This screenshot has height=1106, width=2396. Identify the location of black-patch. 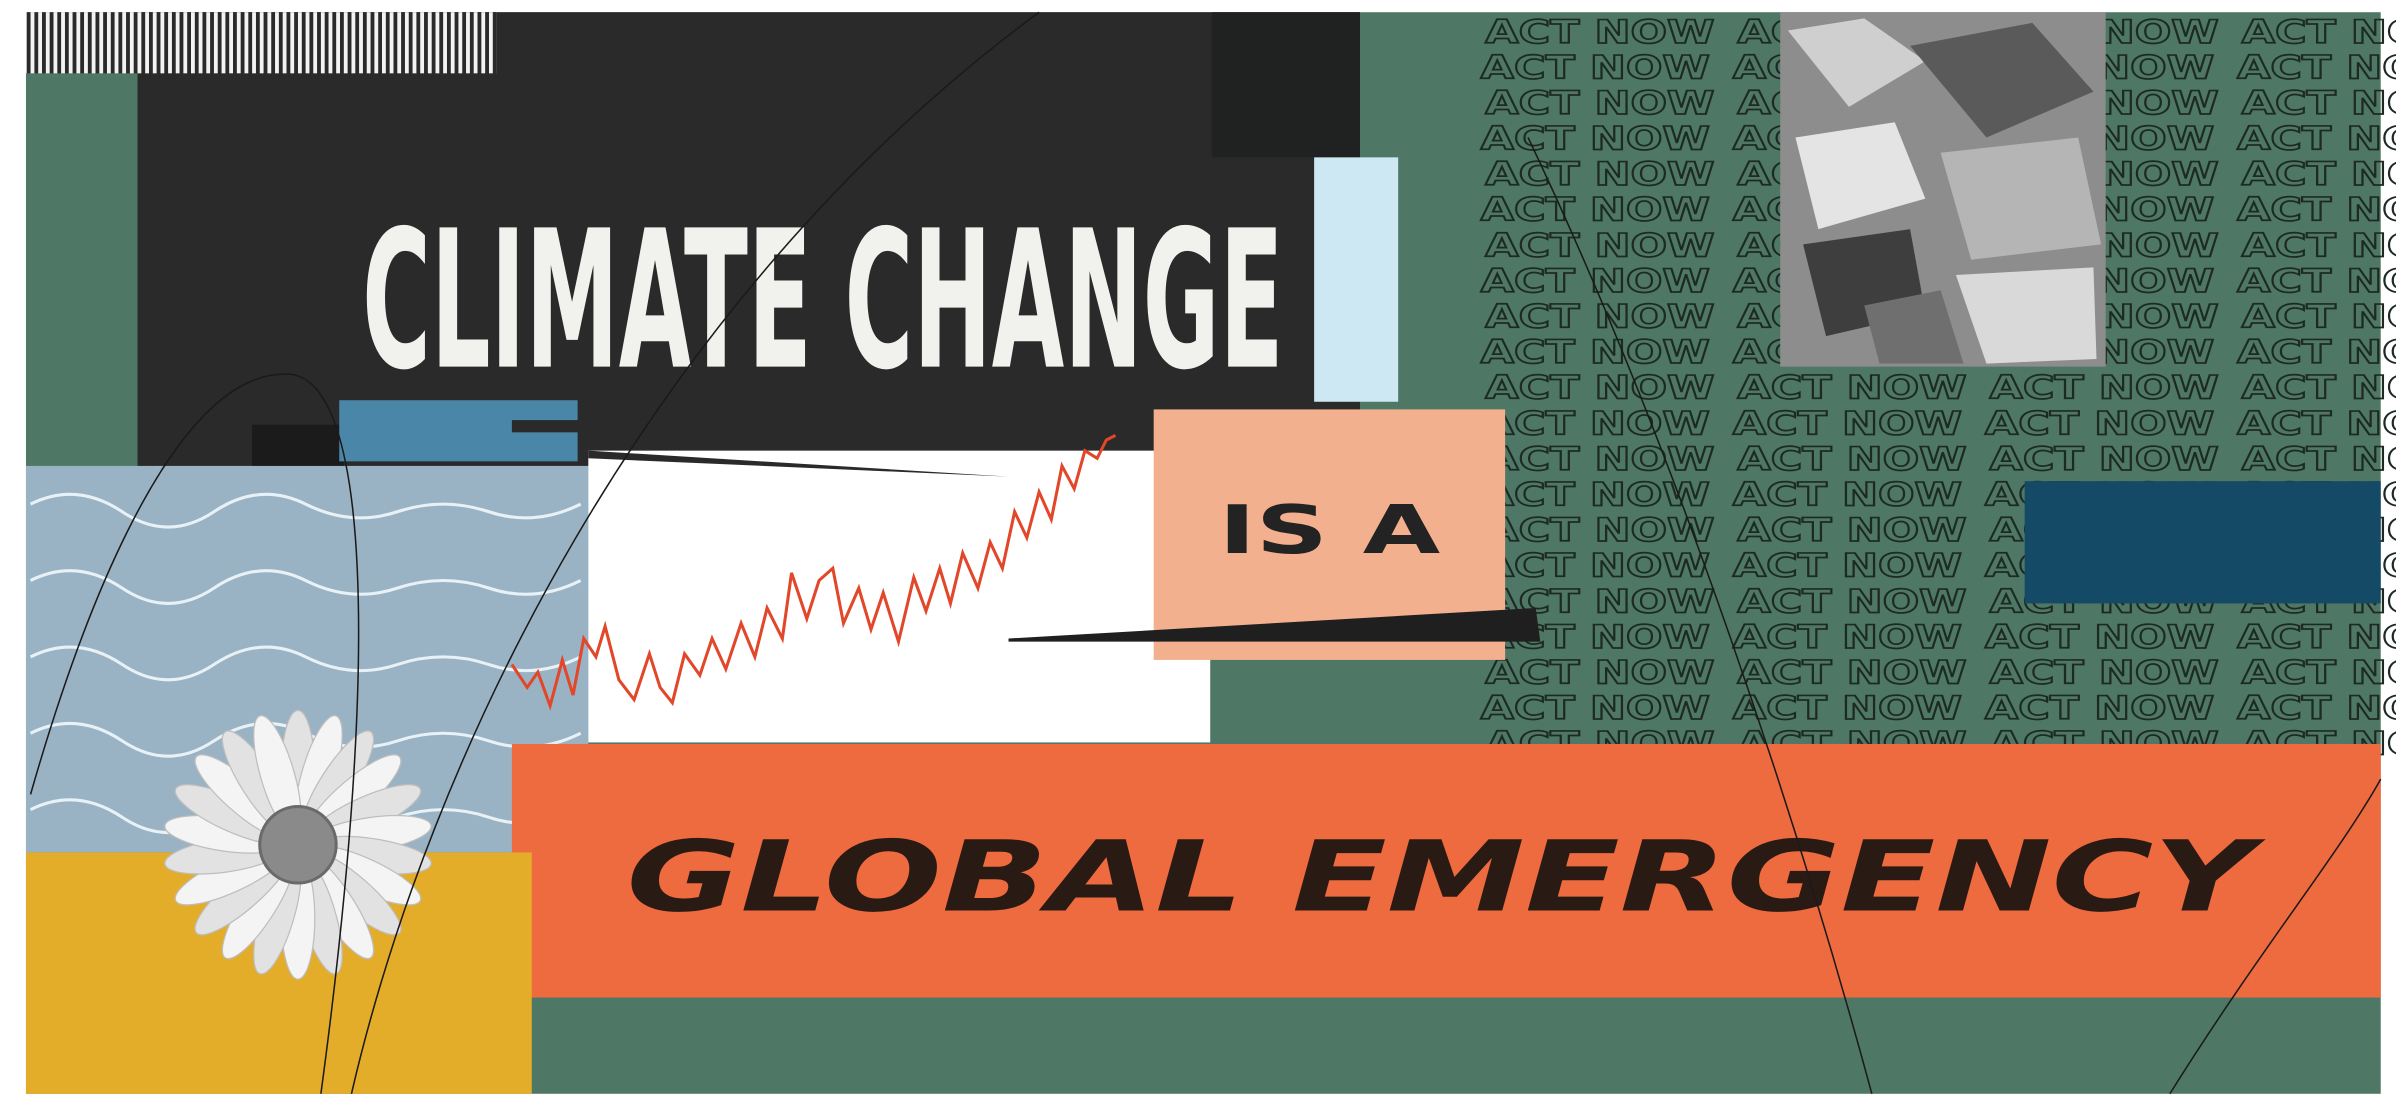
(298, 446).